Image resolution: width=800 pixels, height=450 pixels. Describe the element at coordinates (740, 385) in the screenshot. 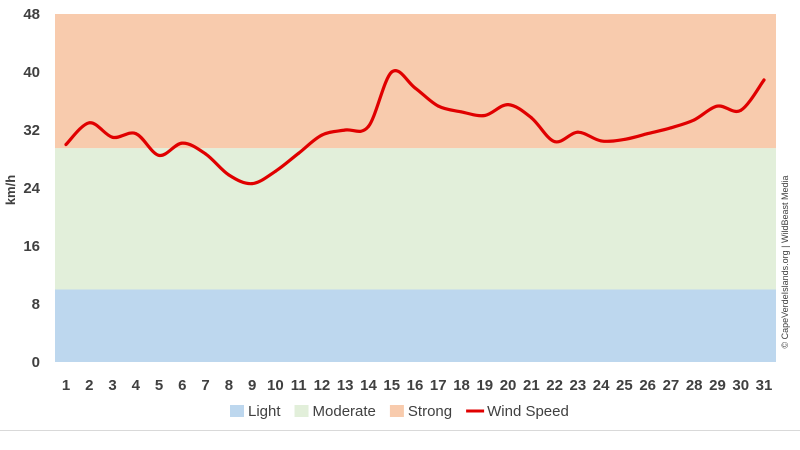

I see `x-tick-label: 30` at that location.